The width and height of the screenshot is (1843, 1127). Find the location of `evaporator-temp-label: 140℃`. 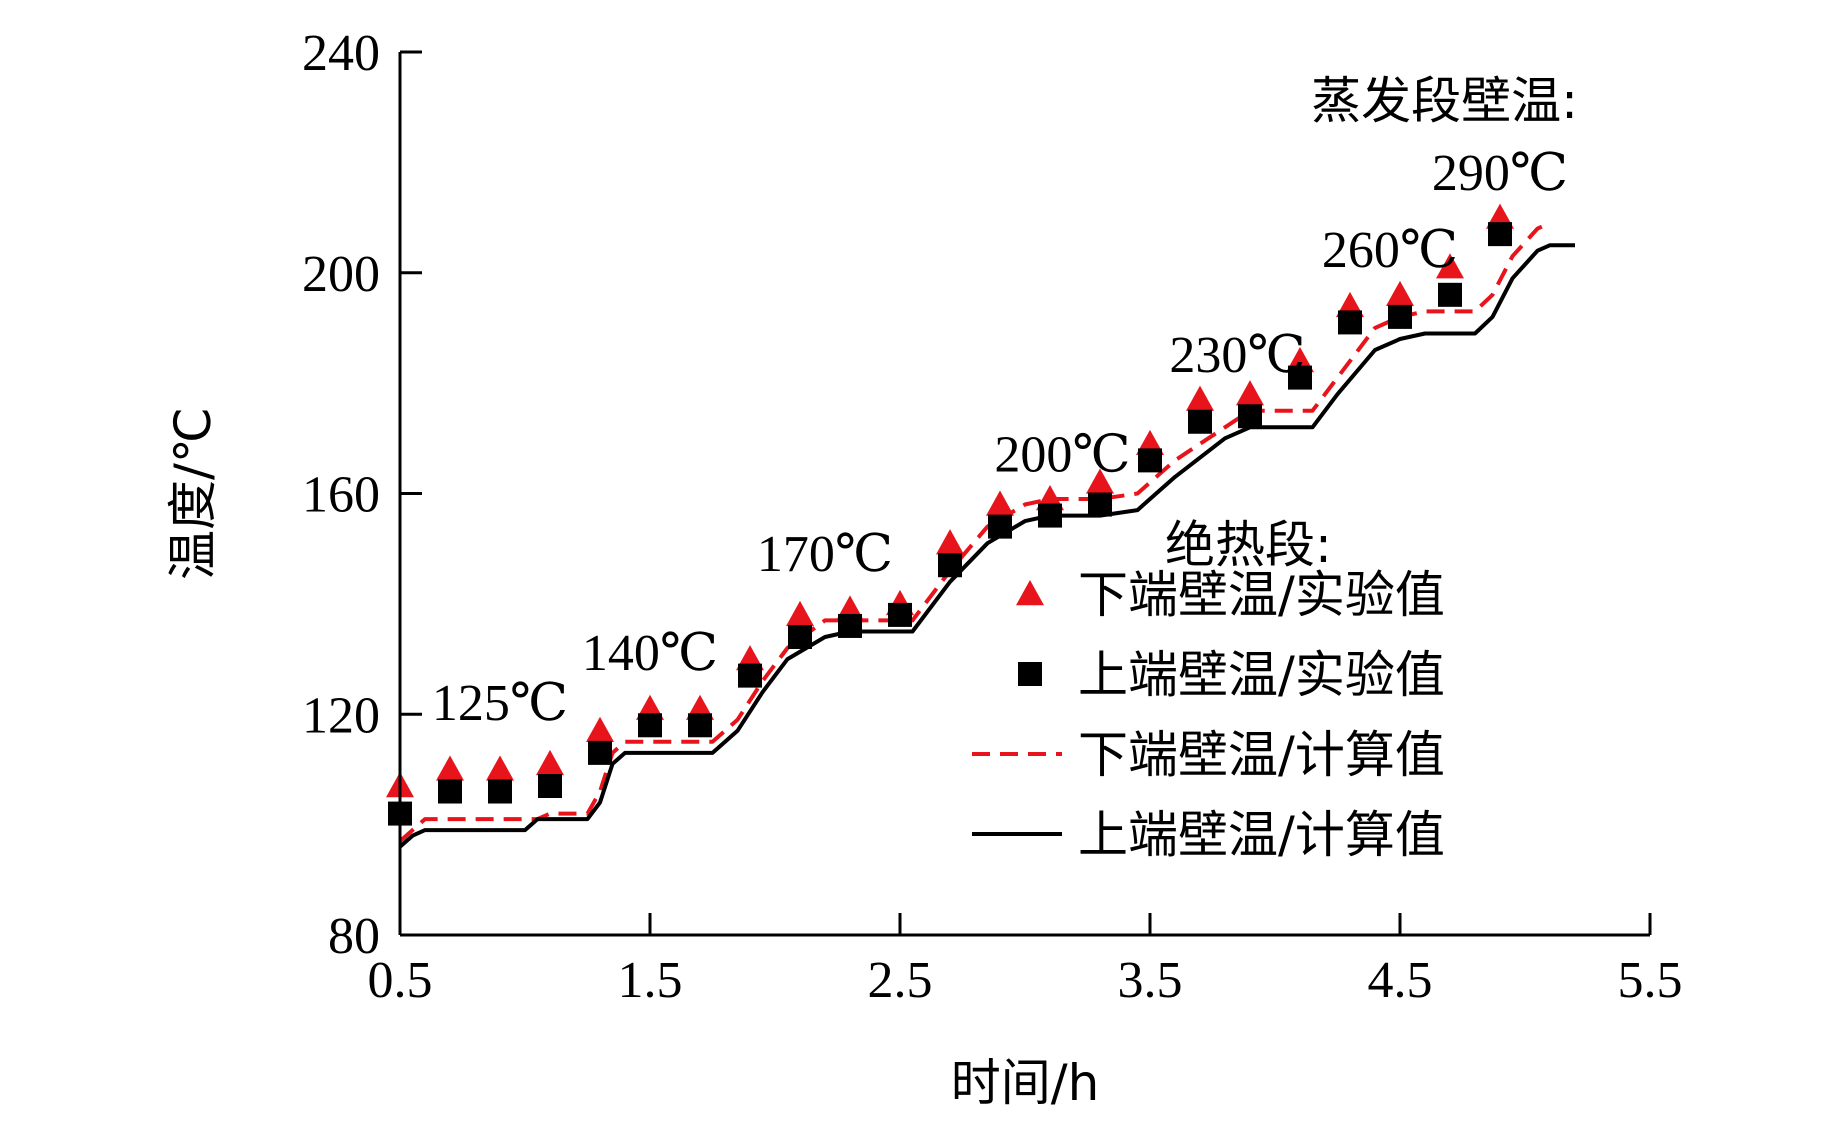

evaporator-temp-label: 140℃ is located at coordinates (650, 653).